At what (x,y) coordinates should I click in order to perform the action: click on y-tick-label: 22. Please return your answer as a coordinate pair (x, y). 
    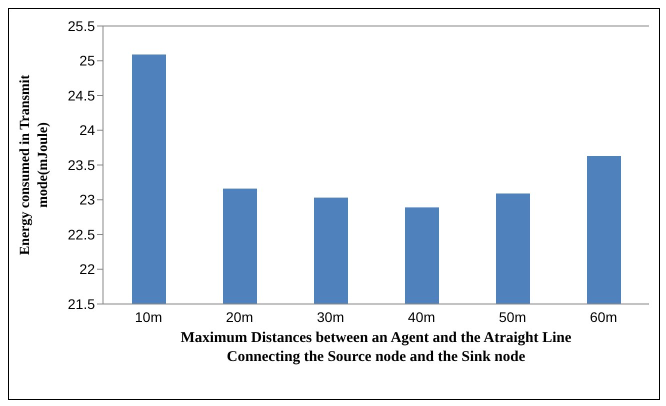
    Looking at the image, I should click on (87, 269).